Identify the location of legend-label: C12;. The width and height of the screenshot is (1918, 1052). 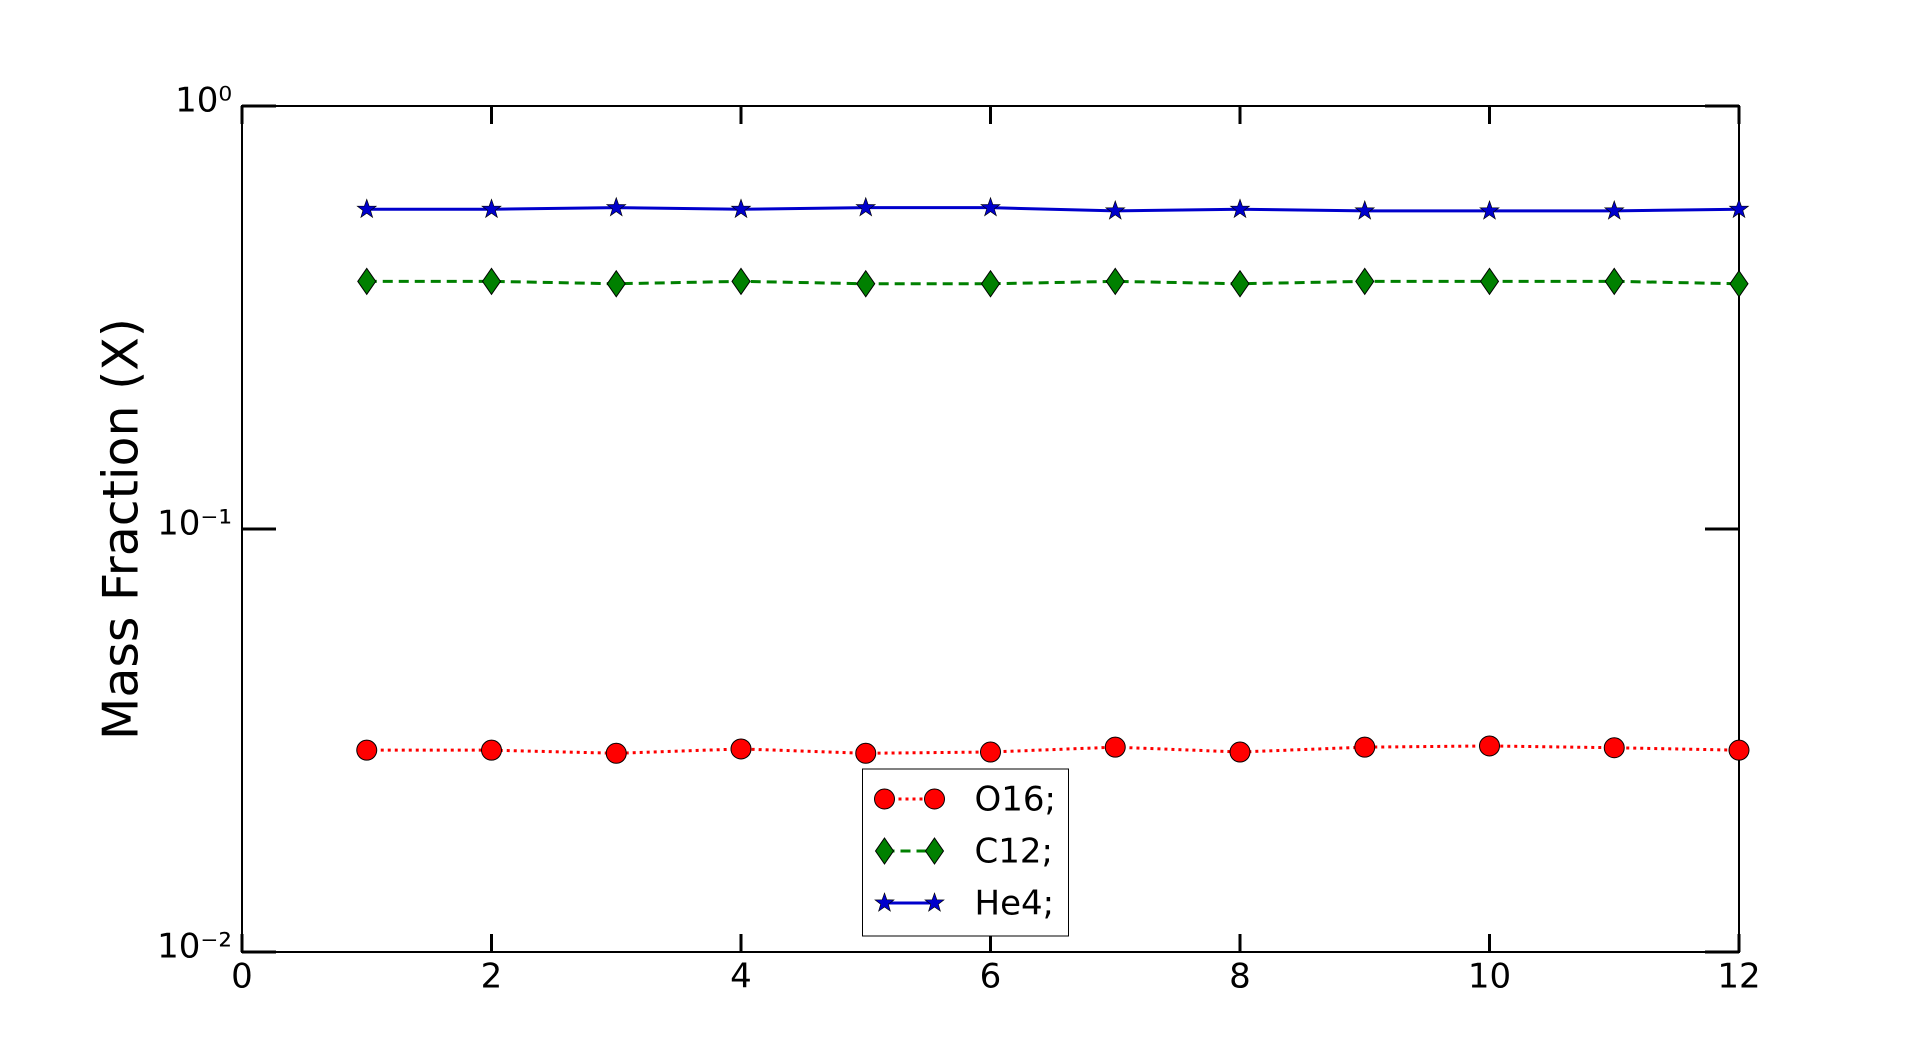
(1014, 852).